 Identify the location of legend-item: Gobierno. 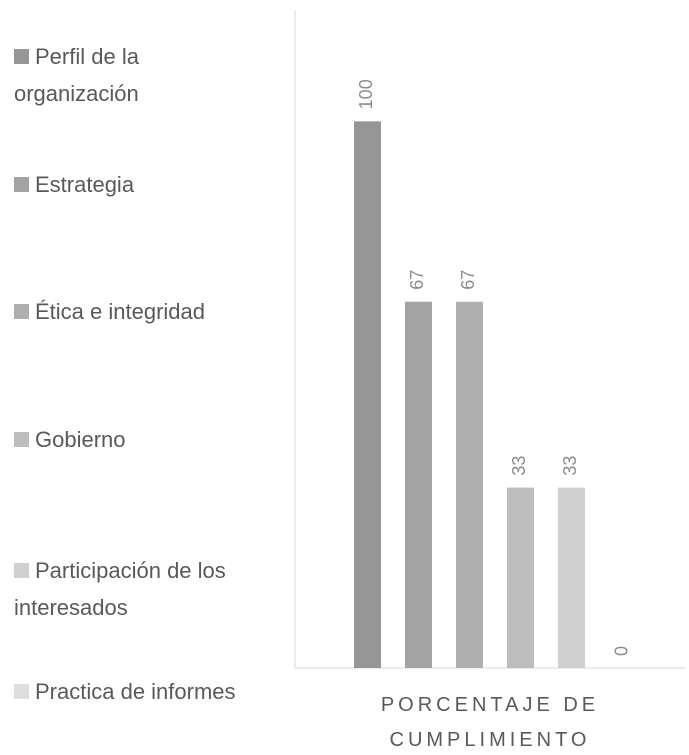
(131, 439).